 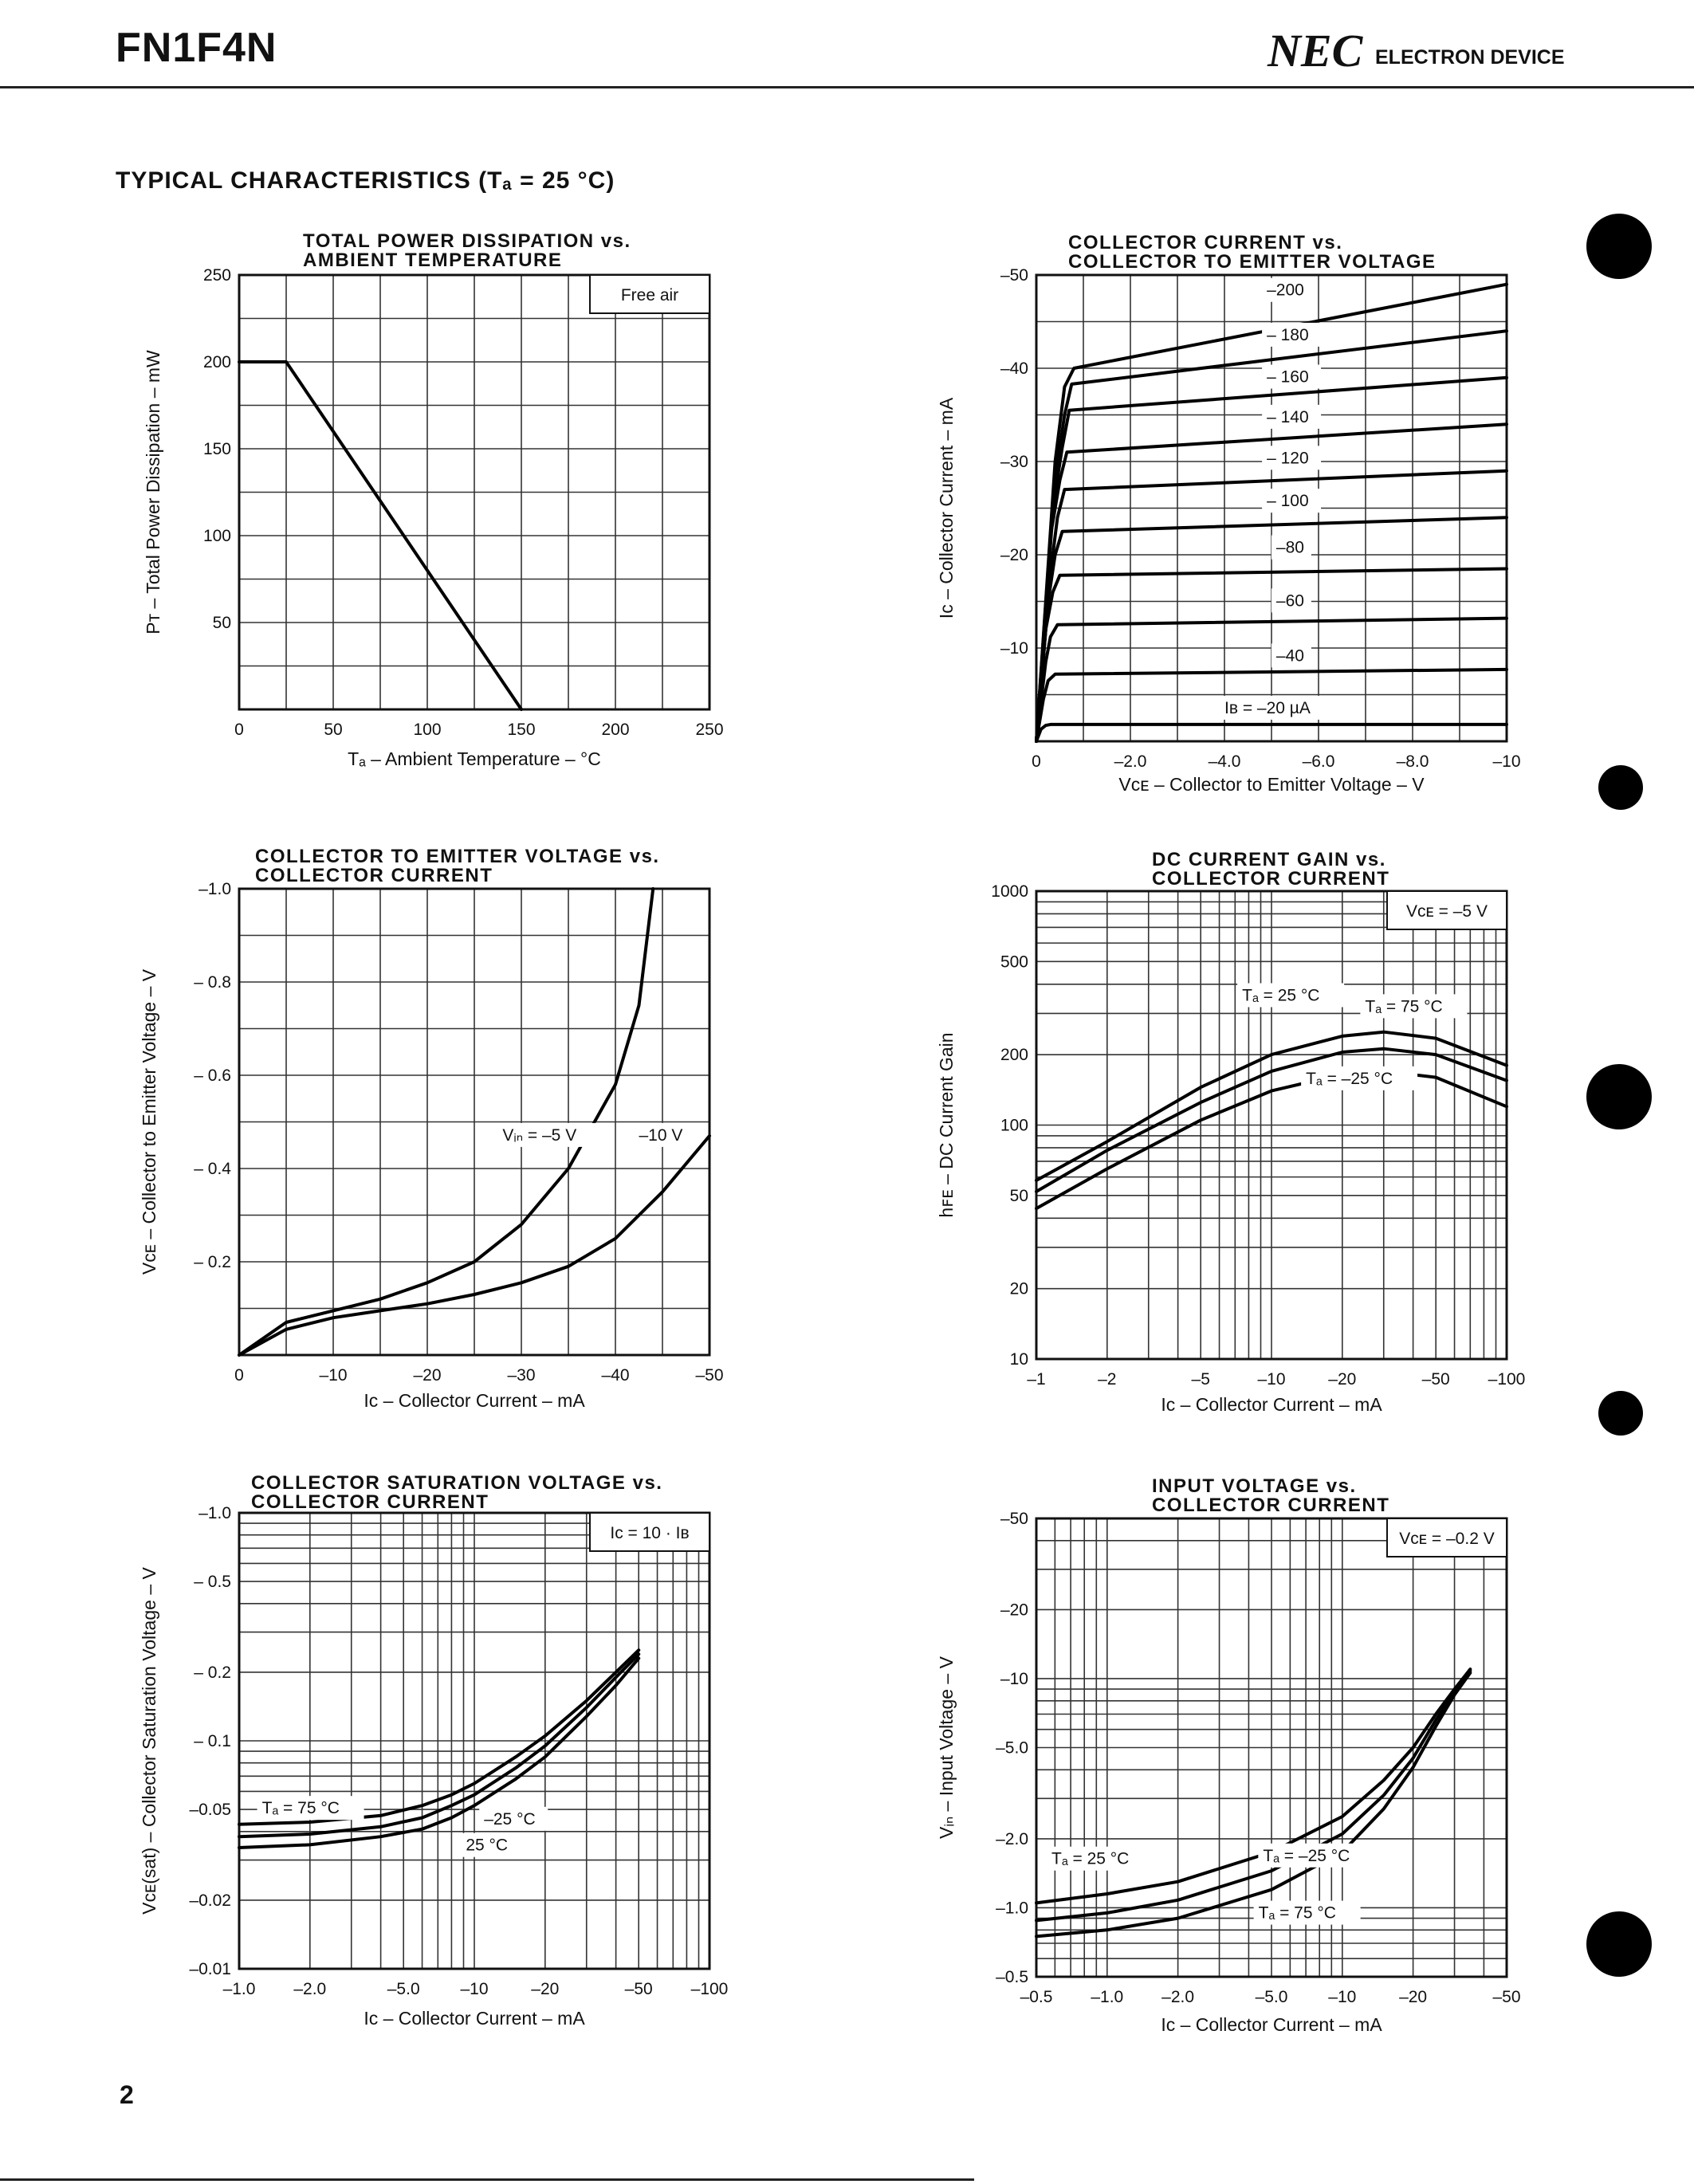 What do you see at coordinates (217, 449) in the screenshot?
I see `y-tick-label: 150` at bounding box center [217, 449].